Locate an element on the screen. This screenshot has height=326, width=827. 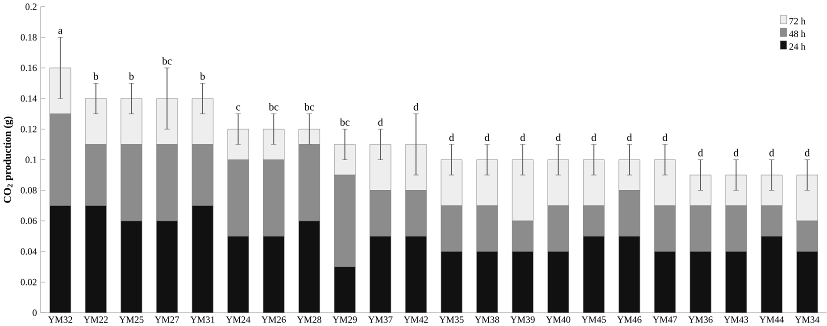
y-tick-label: 0 is located at coordinates (34, 312).